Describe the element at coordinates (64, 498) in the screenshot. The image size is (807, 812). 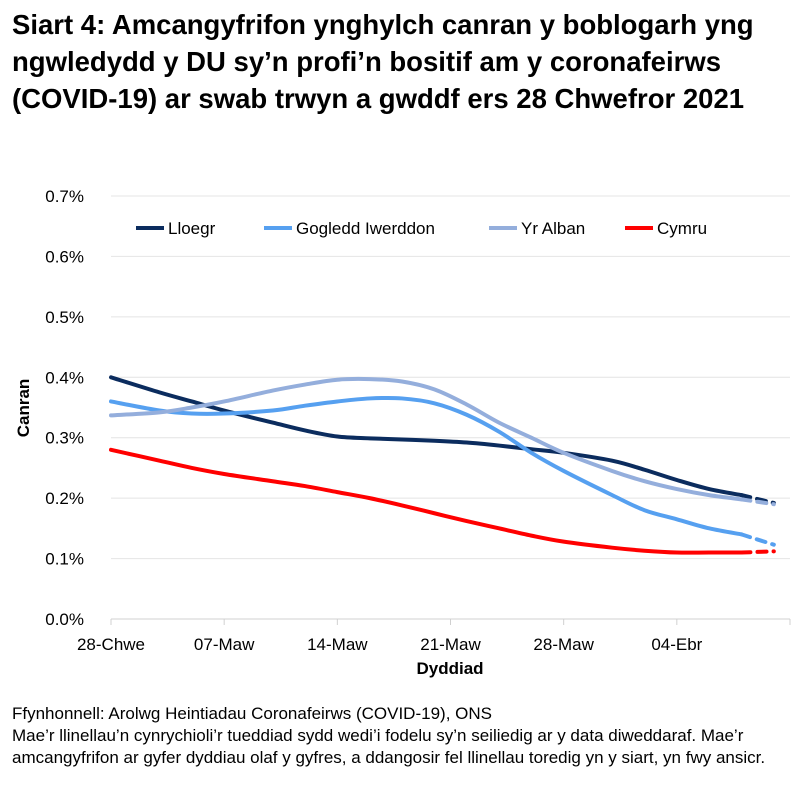
I see `y-tick-label: 0.2%` at that location.